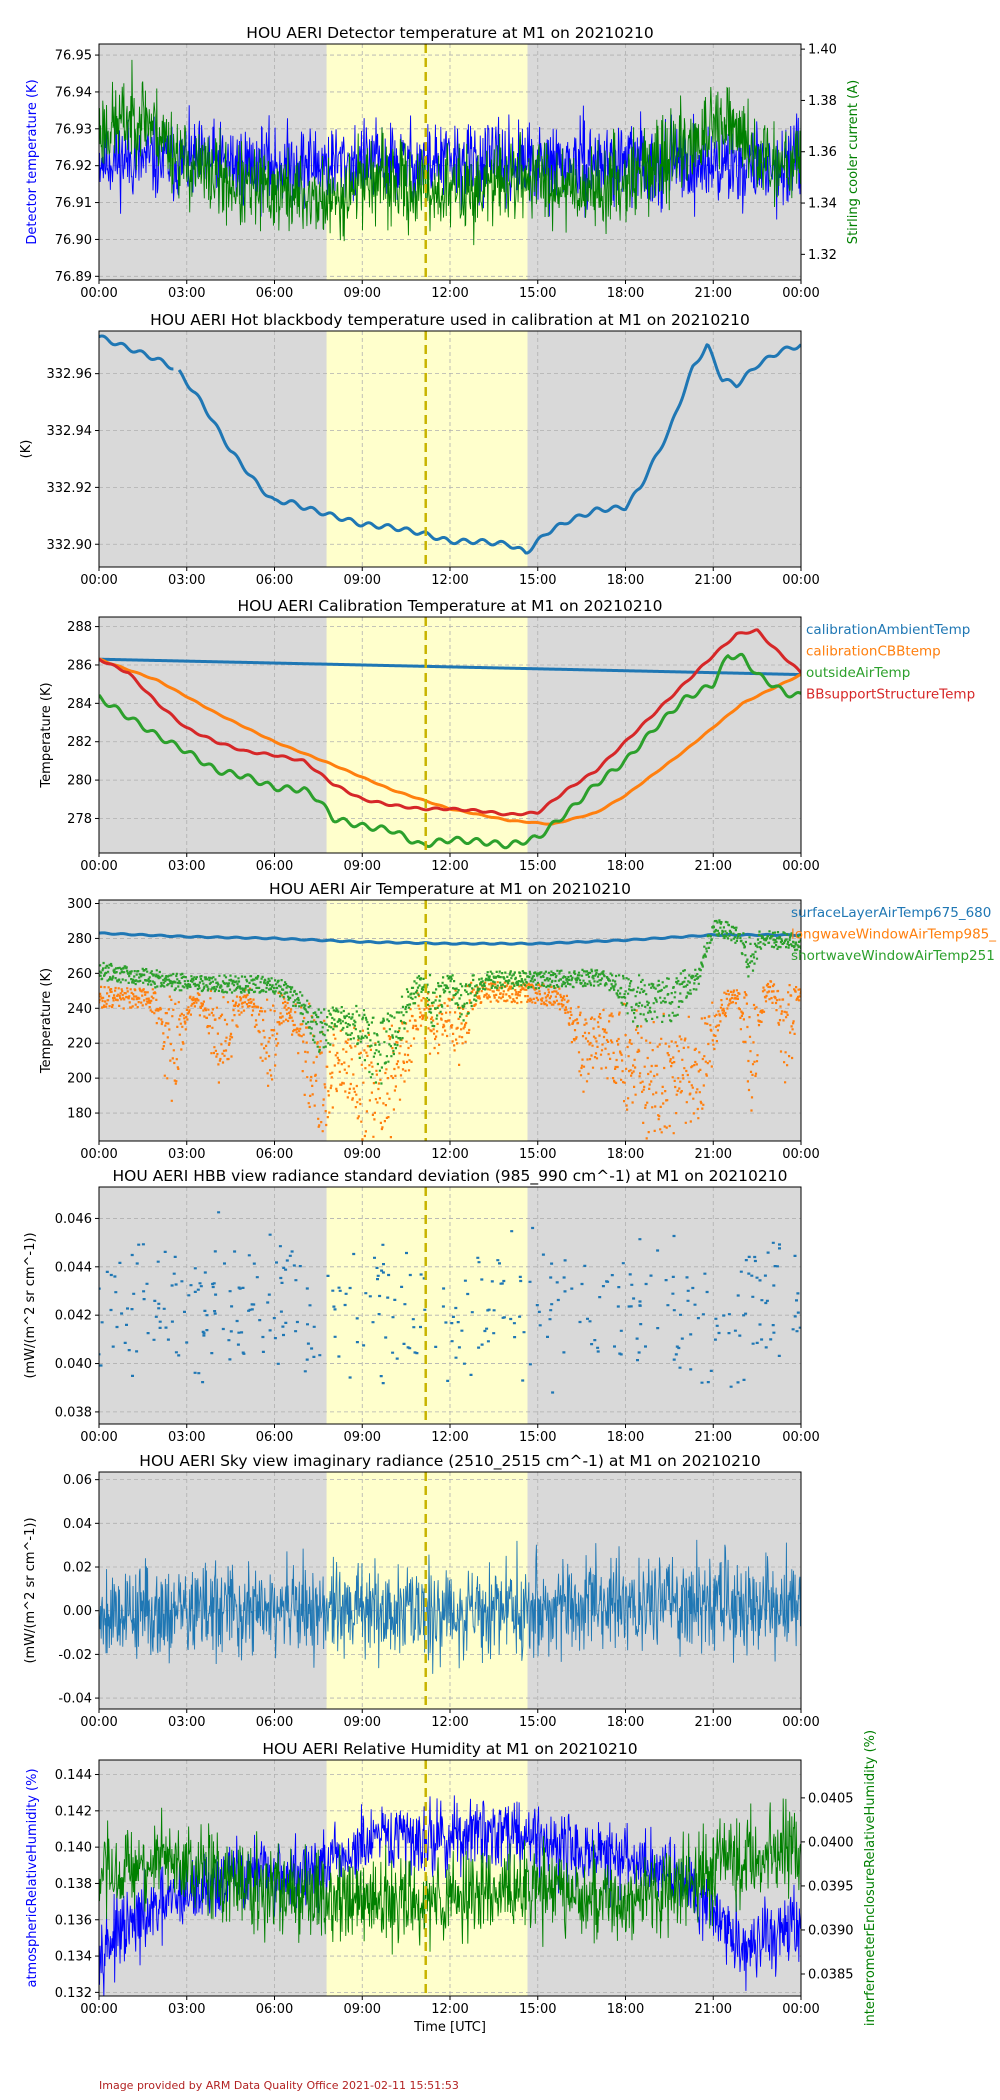 Image resolution: width=1000 pixels, height=2100 pixels. I want to click on y-tick-label: 0.04, so click(77, 1524).